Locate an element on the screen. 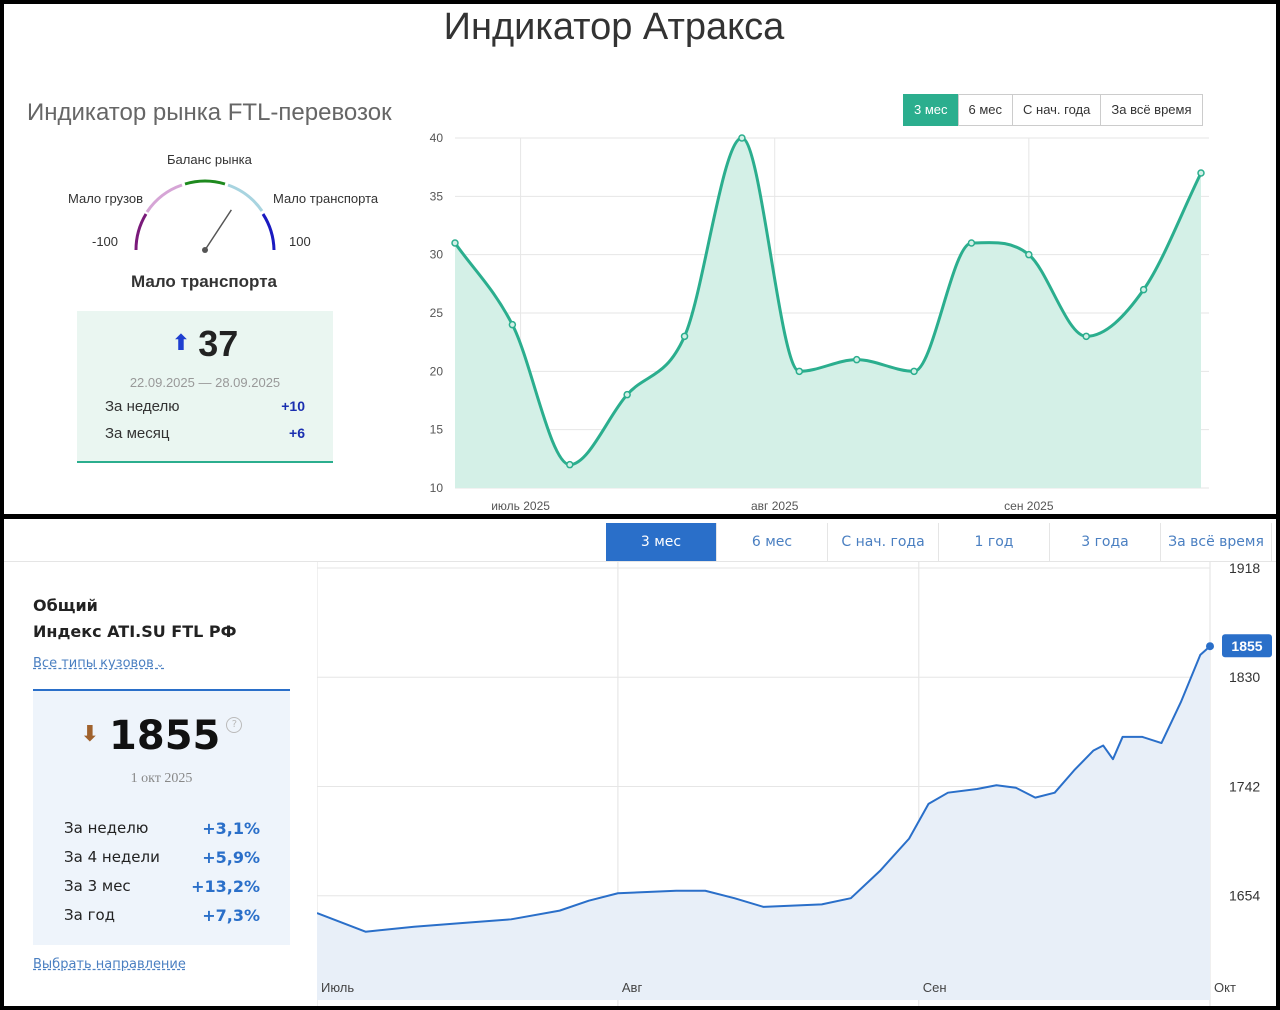  page-title: Индикатор Атракса is located at coordinates (614, 27).